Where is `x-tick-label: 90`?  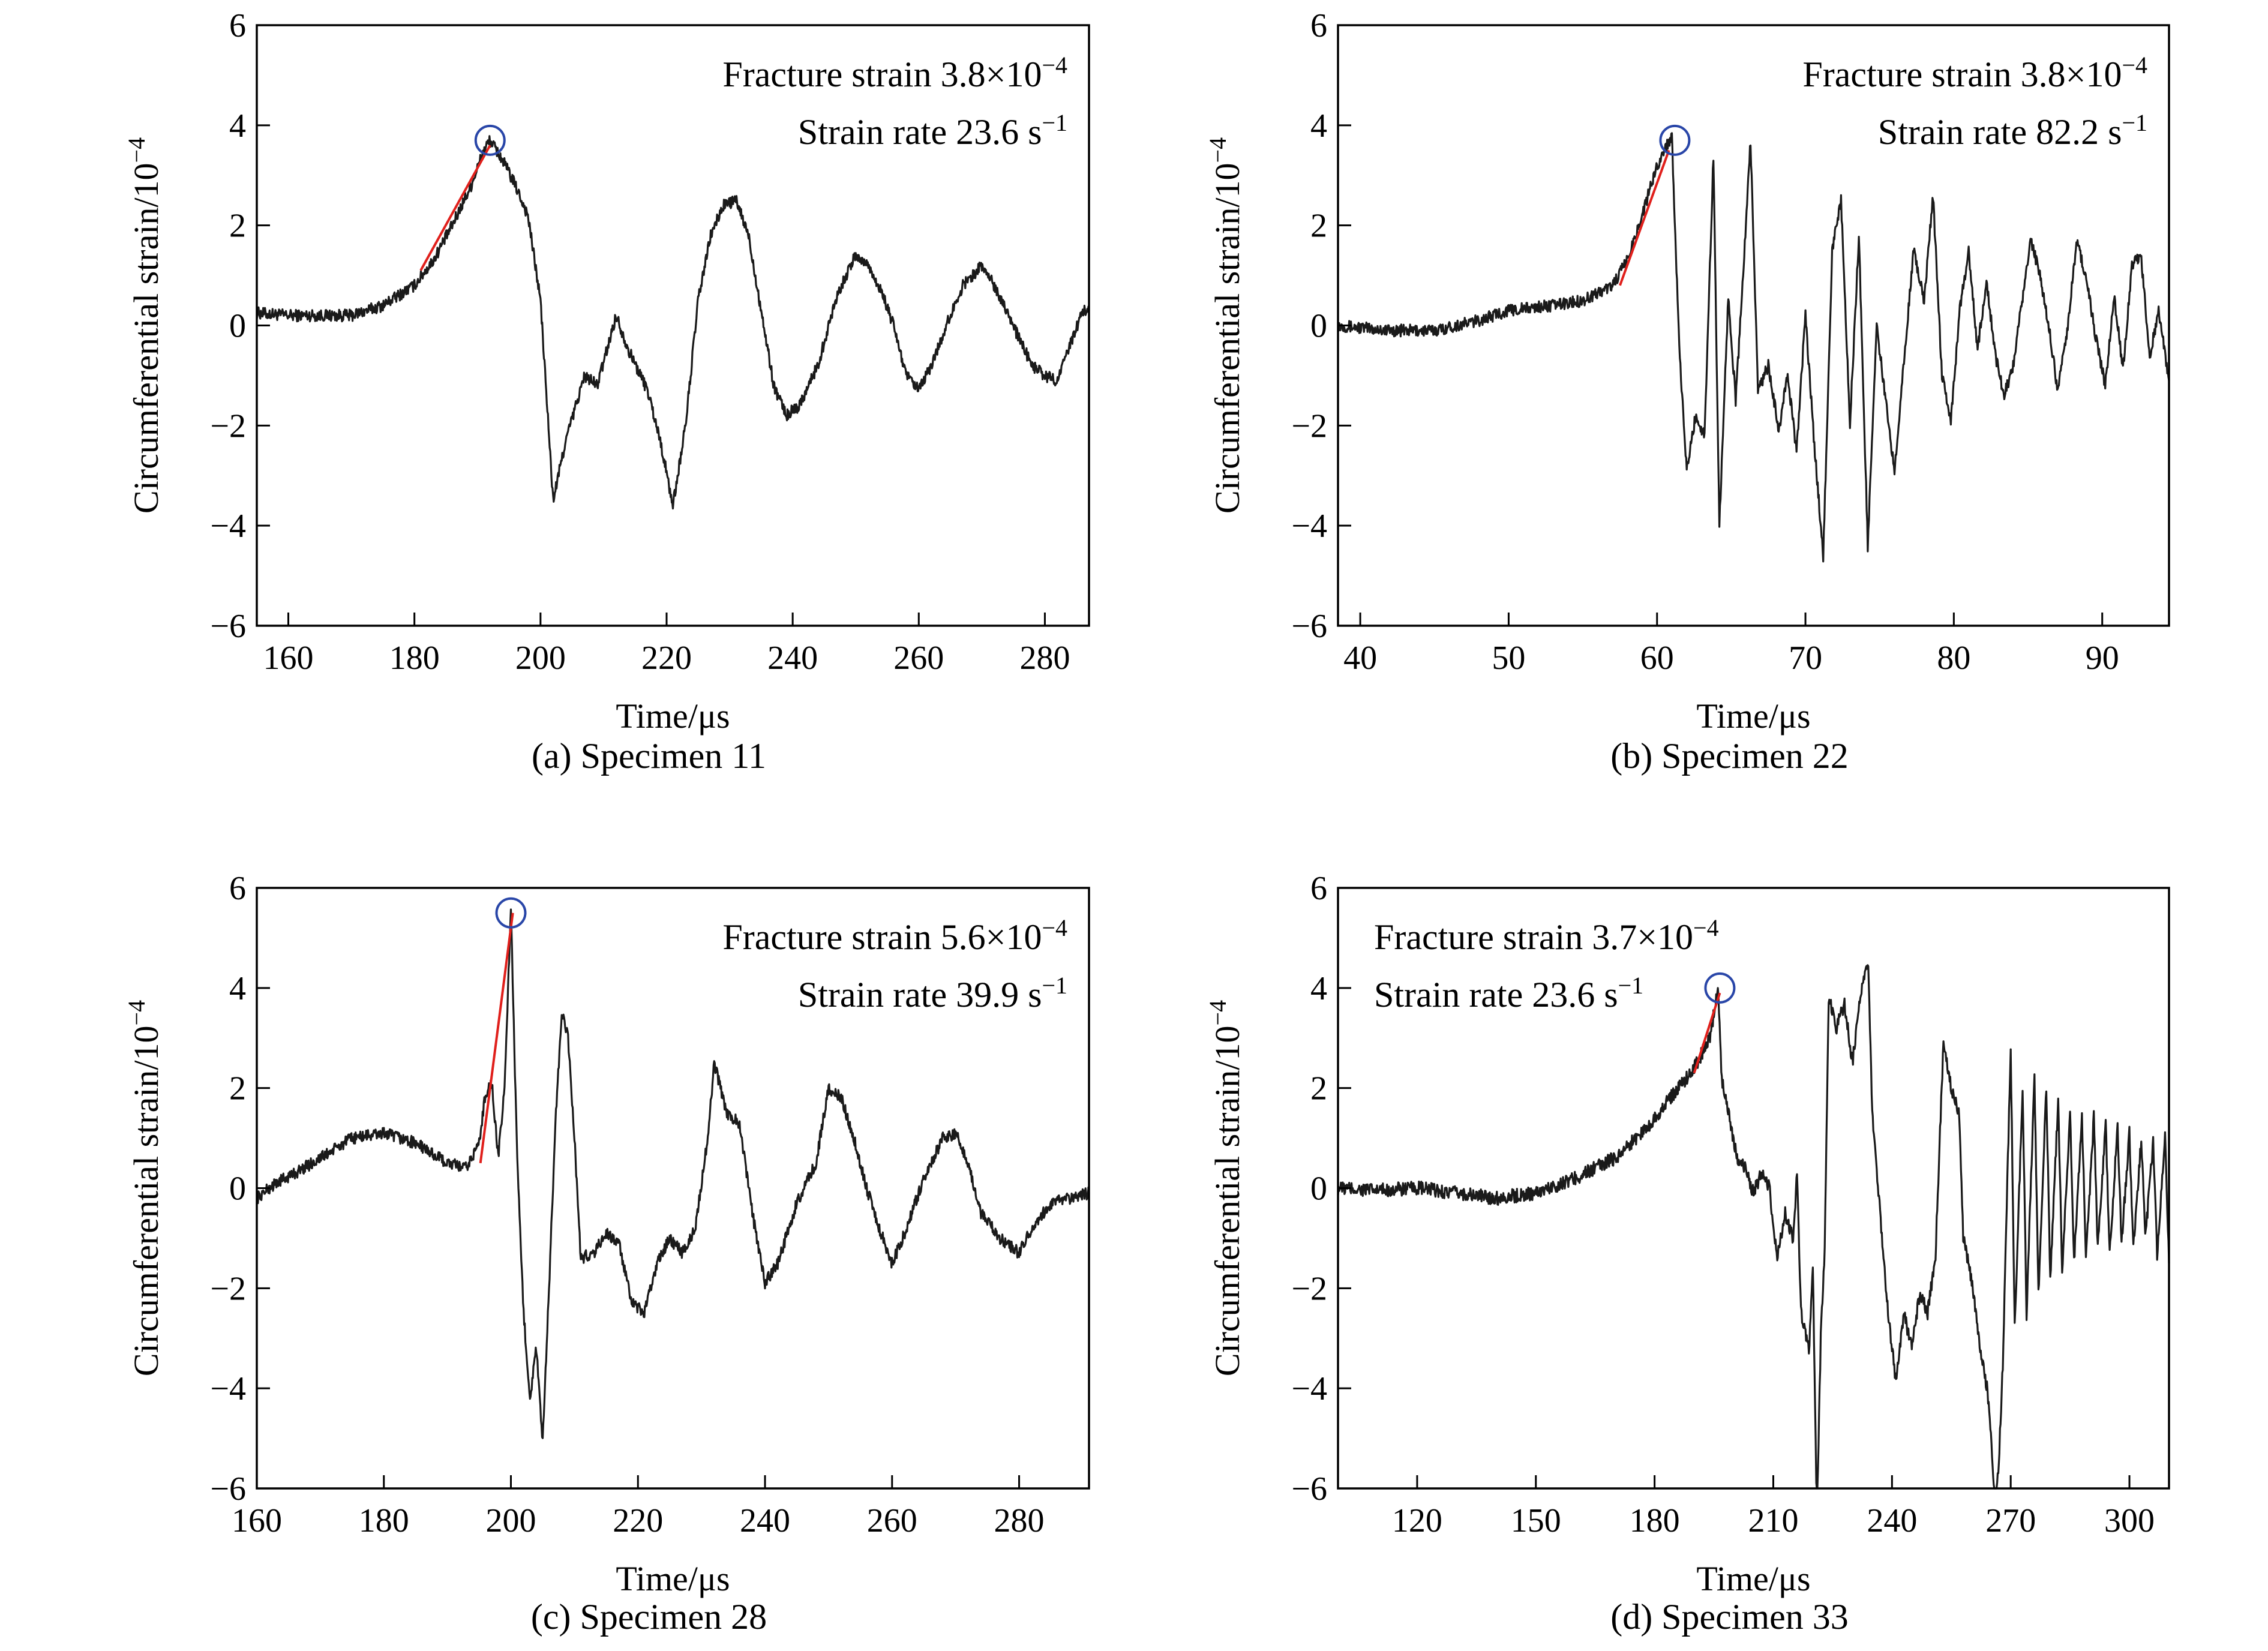
x-tick-label: 90 is located at coordinates (2102, 658).